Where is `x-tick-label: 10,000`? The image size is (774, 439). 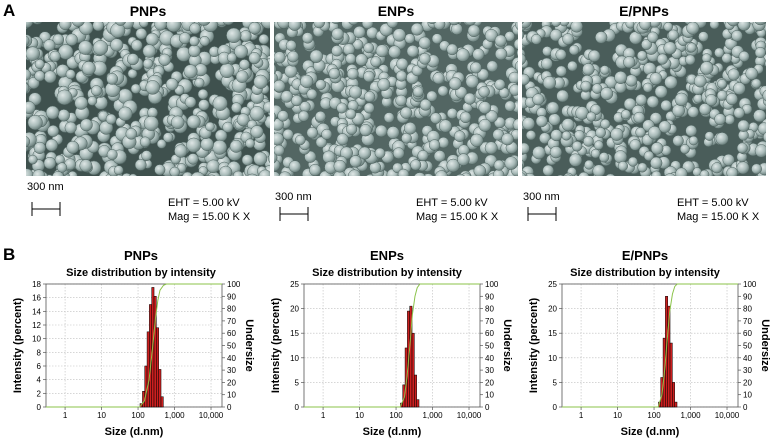 x-tick-label: 10,000 is located at coordinates (211, 415).